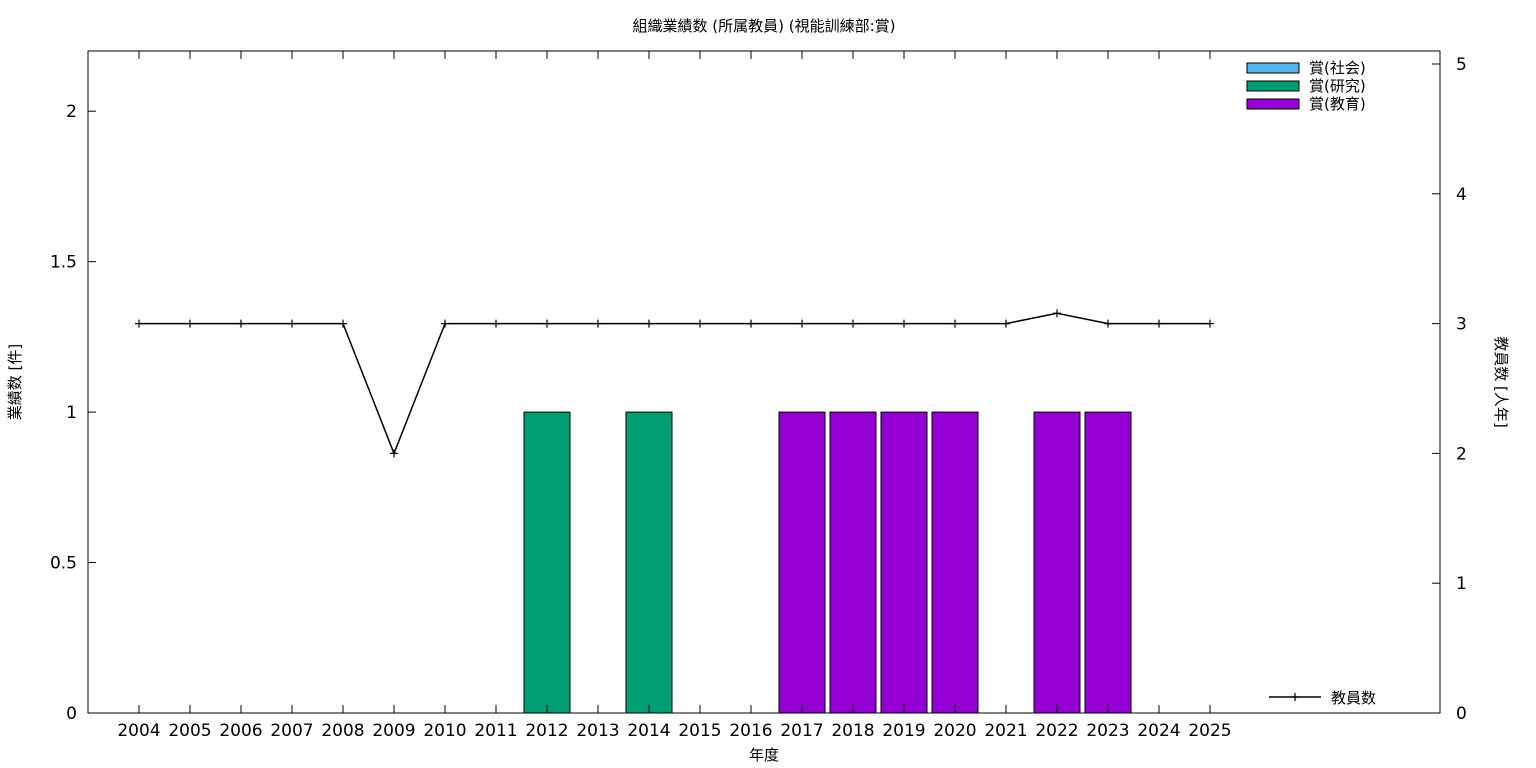 This screenshot has width=1536, height=768. Describe the element at coordinates (764, 26) in the screenshot. I see `chart-title: 組織業績数 (所属教員) (視能訓練部:賞)` at that location.